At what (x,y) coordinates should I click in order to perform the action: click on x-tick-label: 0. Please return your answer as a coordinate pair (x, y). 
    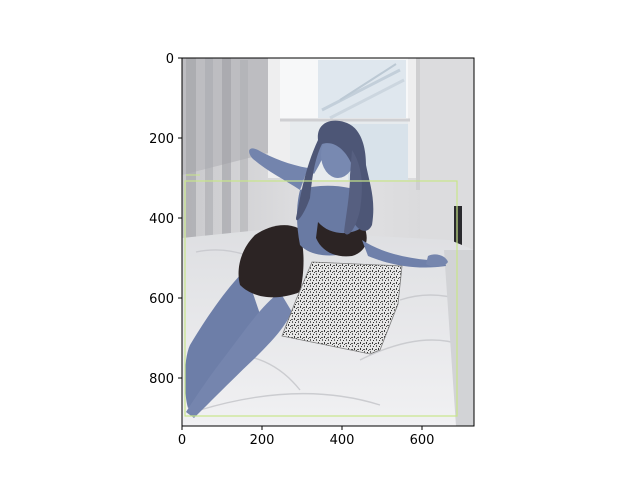
    Looking at the image, I should click on (182, 440).